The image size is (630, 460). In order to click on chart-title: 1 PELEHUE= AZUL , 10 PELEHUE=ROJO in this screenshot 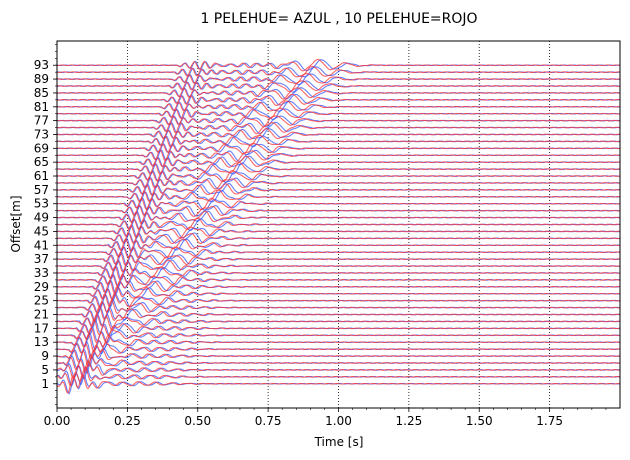, I will do `click(338, 19)`.